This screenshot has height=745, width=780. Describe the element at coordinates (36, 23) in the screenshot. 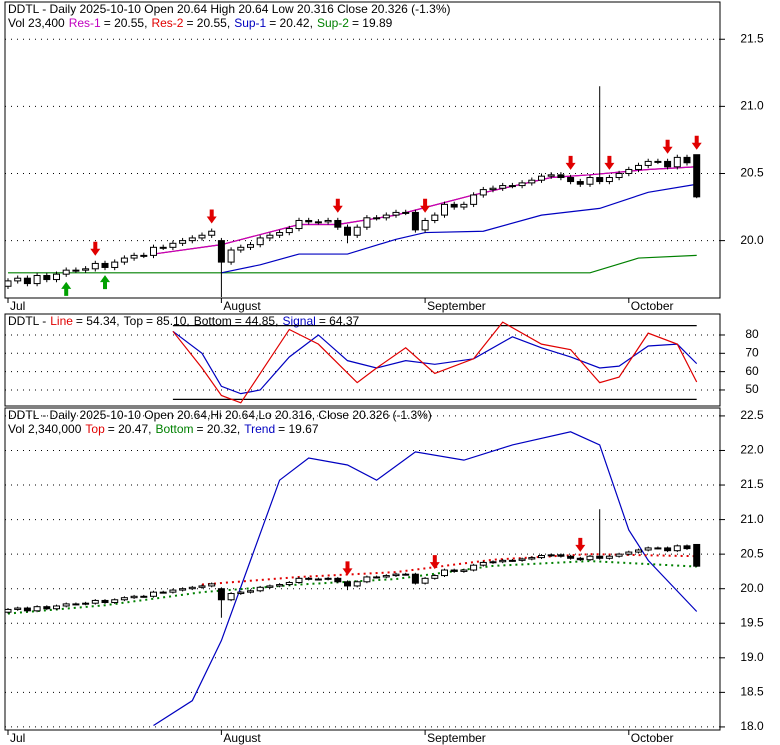

I see `header-subtitle: Vol 23,400` at that location.